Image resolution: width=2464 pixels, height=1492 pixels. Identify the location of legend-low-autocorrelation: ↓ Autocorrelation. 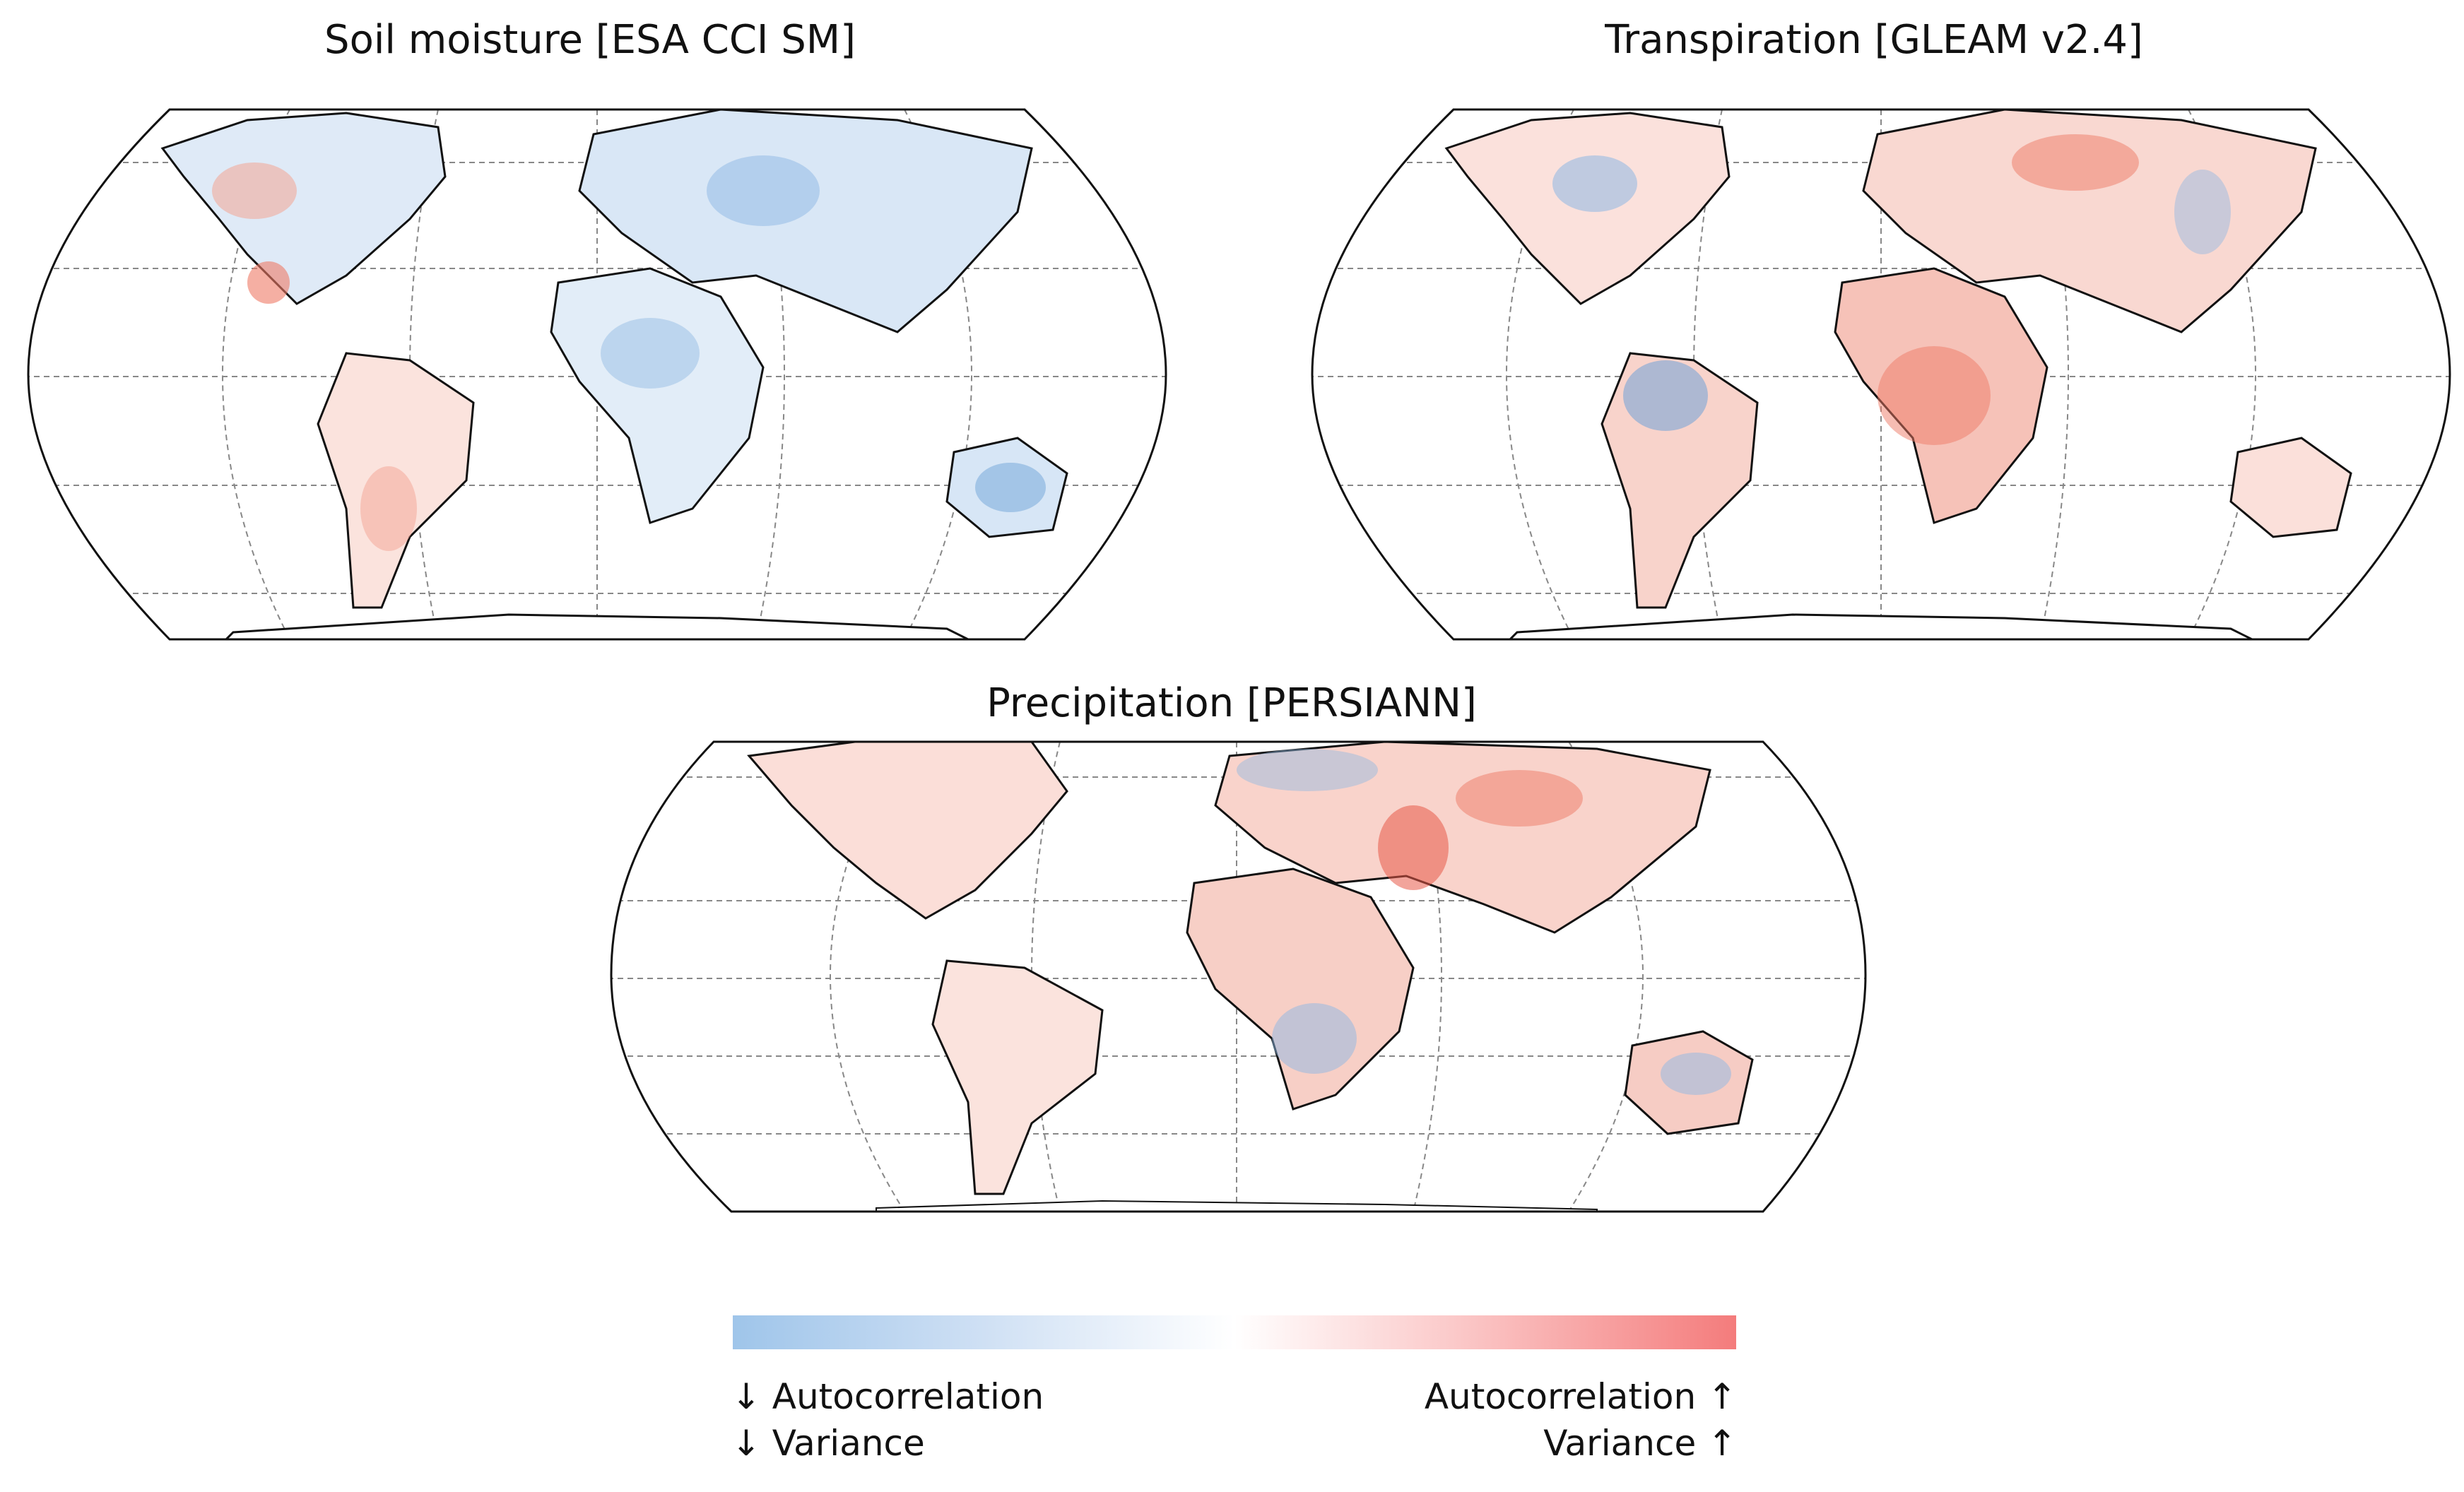
(887, 1396).